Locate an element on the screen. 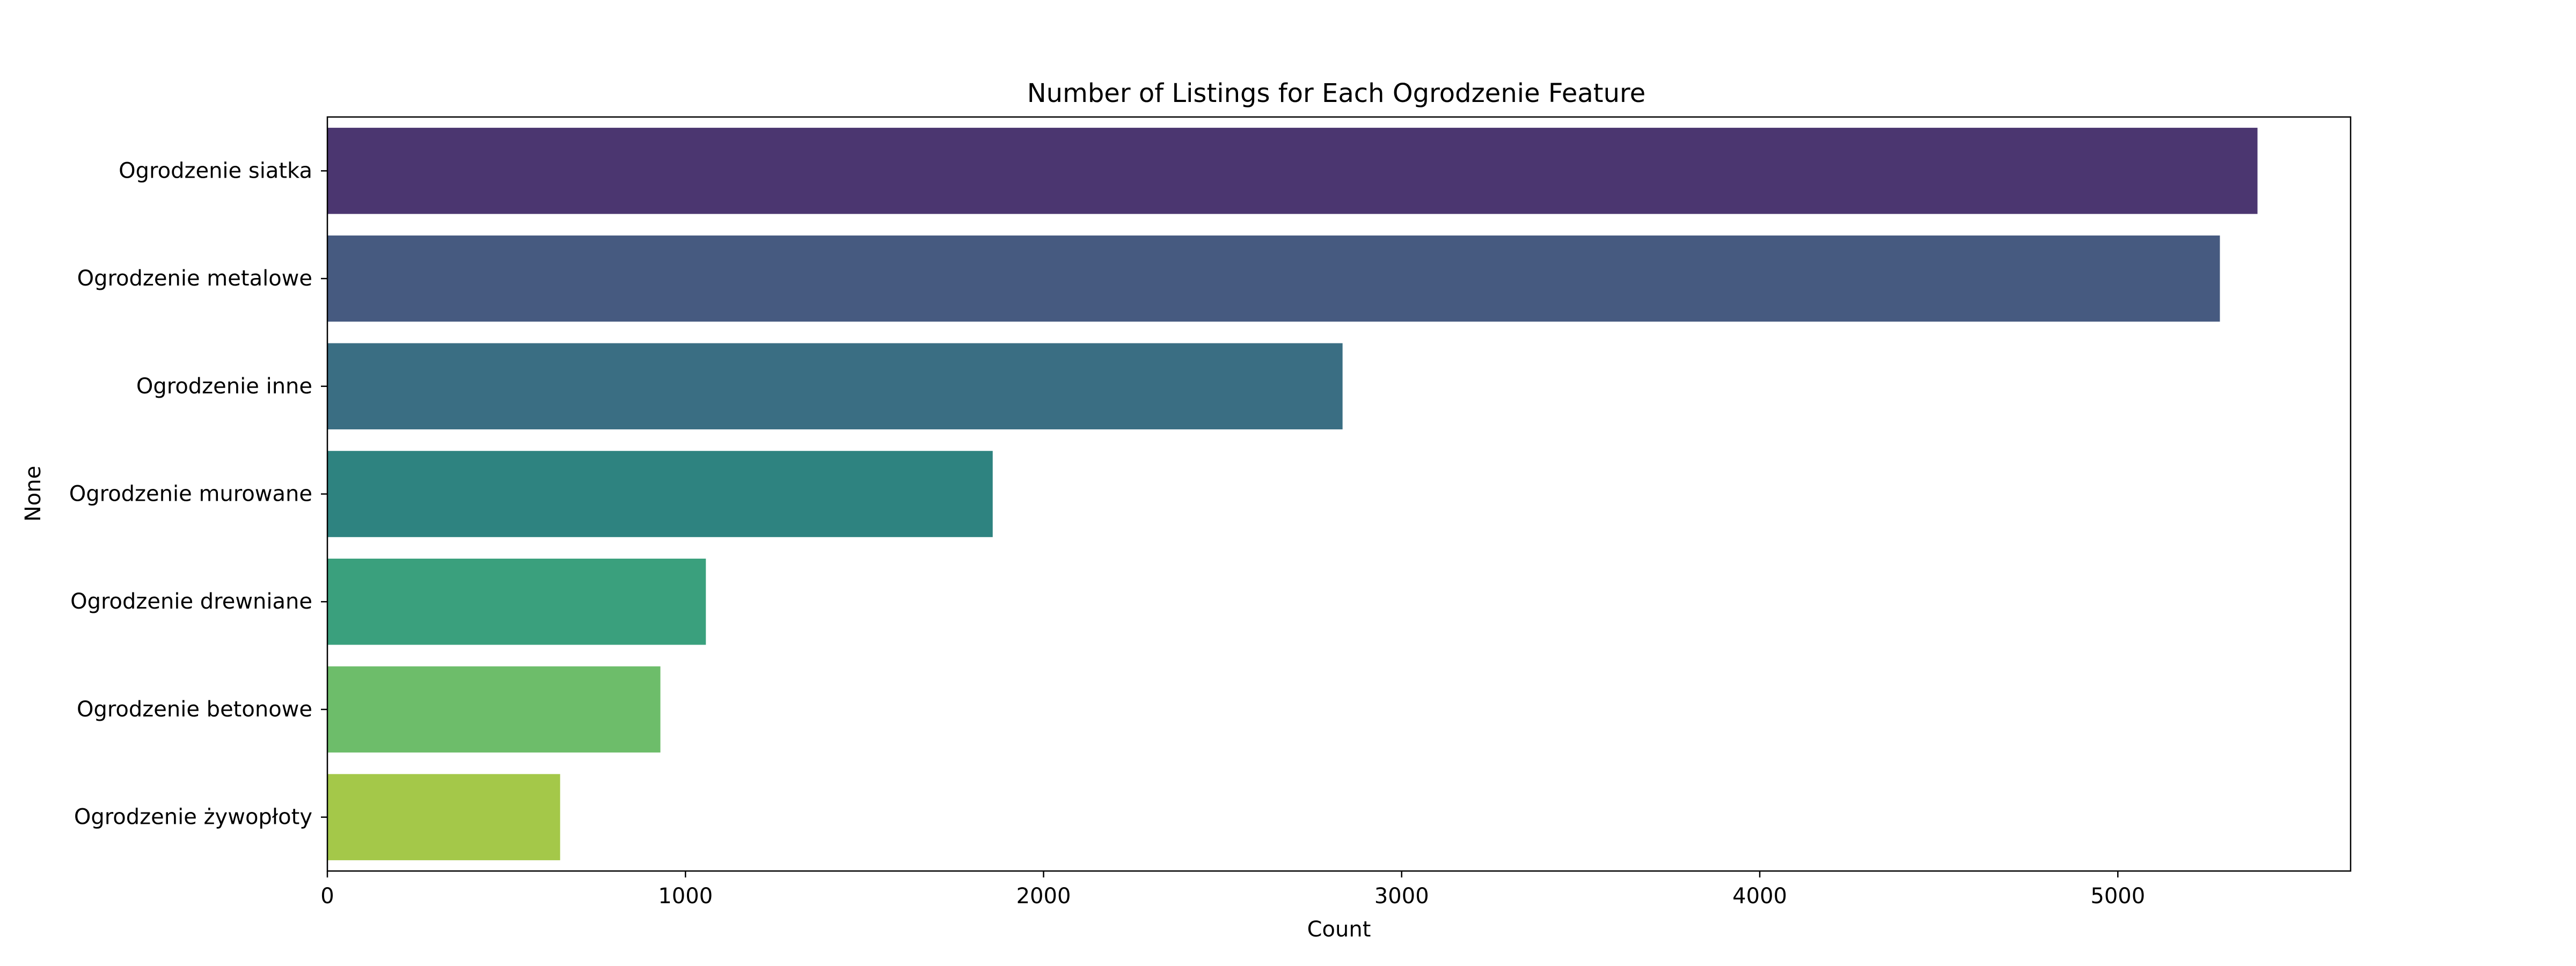  x-tick-label-0: 0 is located at coordinates (327, 896).